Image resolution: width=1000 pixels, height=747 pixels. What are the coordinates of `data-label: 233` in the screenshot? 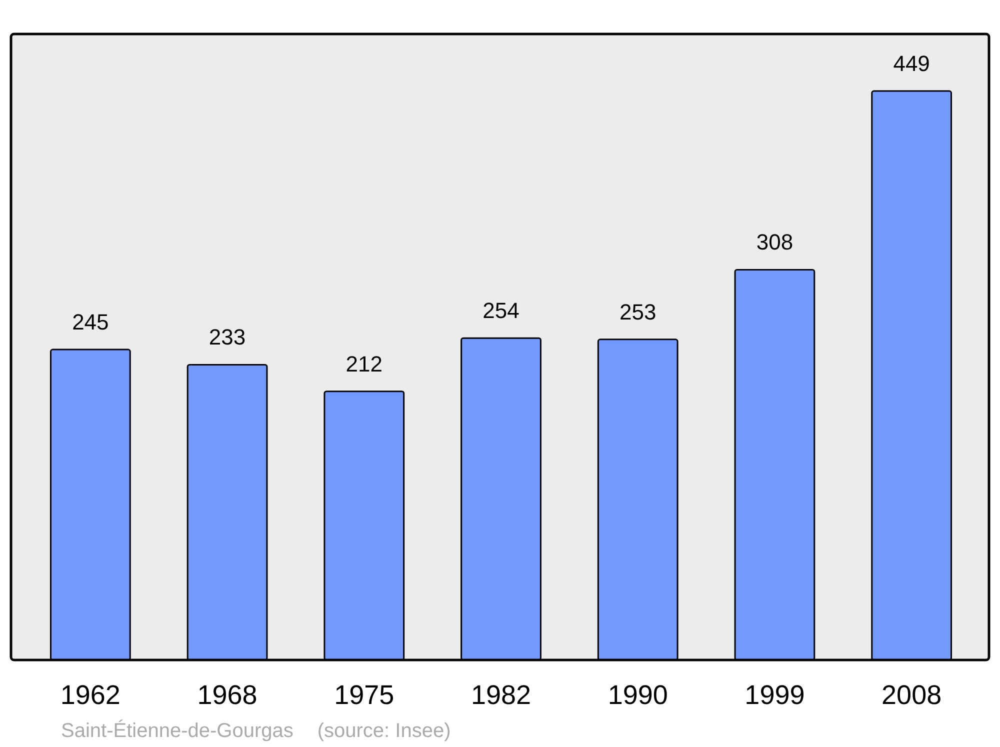 It's located at (227, 337).